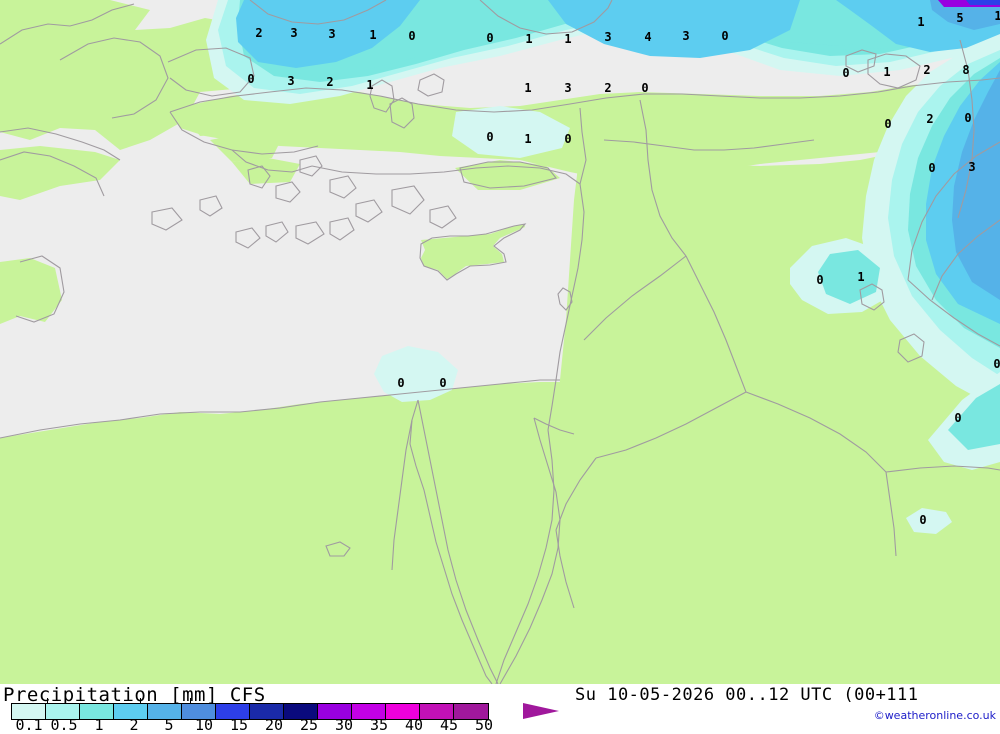  I want to click on colour-scale-tick: 15, so click(239, 725).